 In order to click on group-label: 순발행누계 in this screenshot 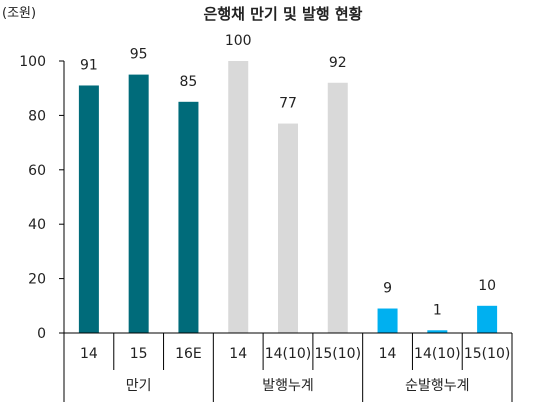, I will do `click(437, 386)`.